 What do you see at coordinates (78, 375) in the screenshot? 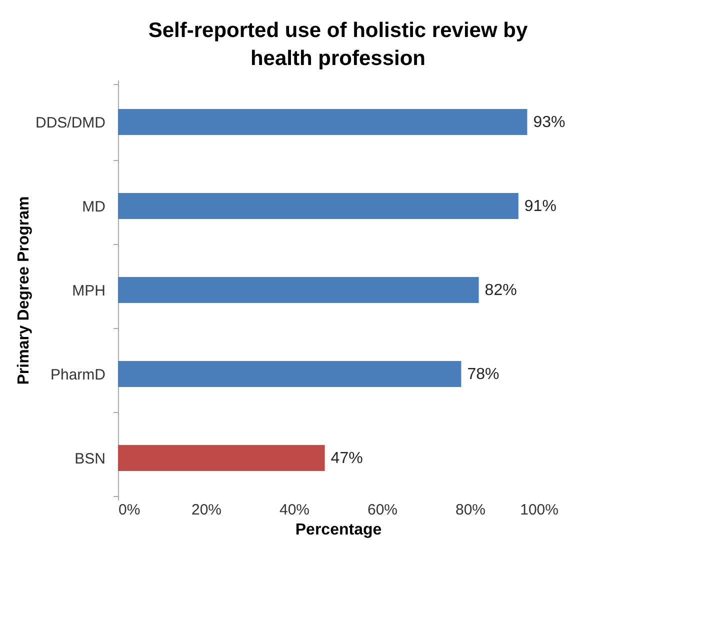
I see `y-tick-label: PharmD` at bounding box center [78, 375].